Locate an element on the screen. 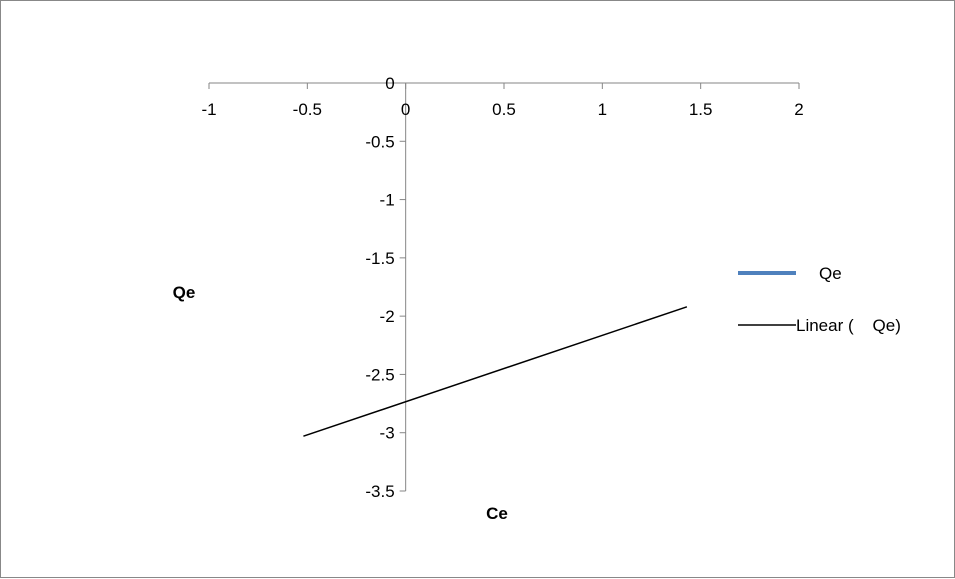  x-tick-label: 1 is located at coordinates (602, 109).